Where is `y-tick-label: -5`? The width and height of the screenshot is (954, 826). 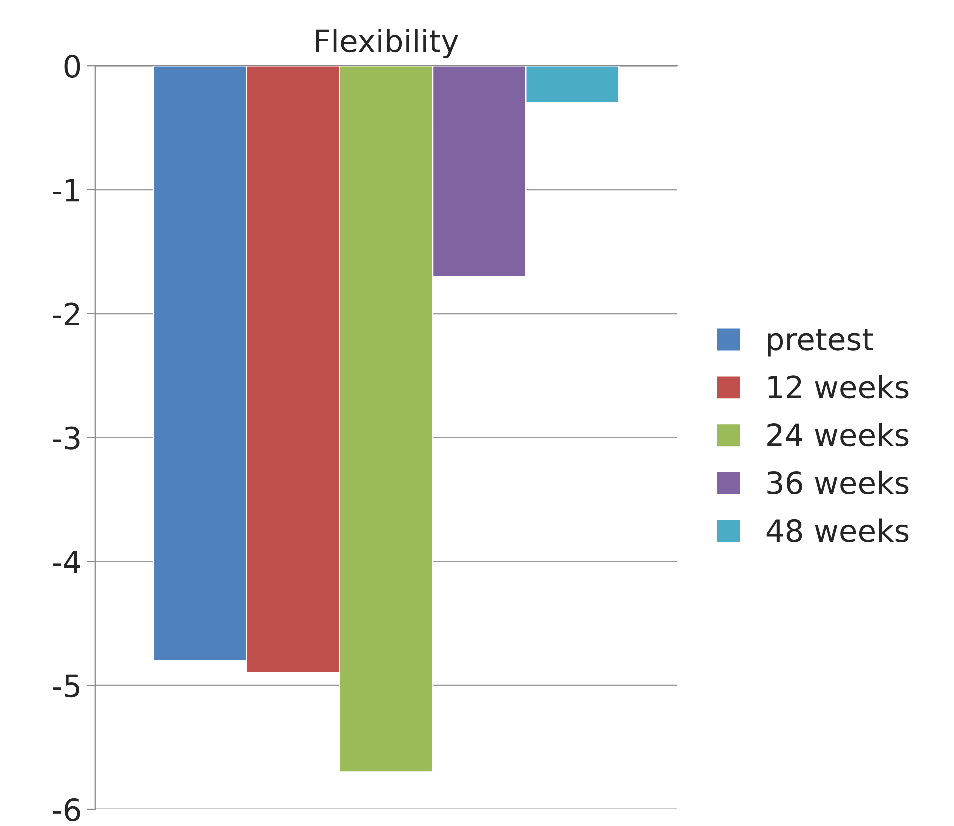
y-tick-label: -5 is located at coordinates (66, 686).